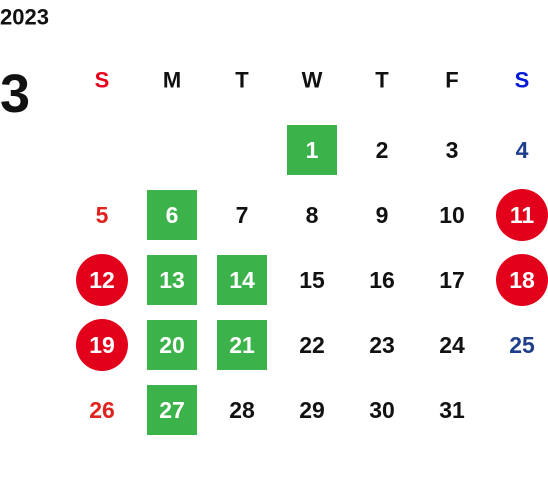 Image resolution: width=548 pixels, height=503 pixels. What do you see at coordinates (102, 215) in the screenshot?
I see `day: 5` at bounding box center [102, 215].